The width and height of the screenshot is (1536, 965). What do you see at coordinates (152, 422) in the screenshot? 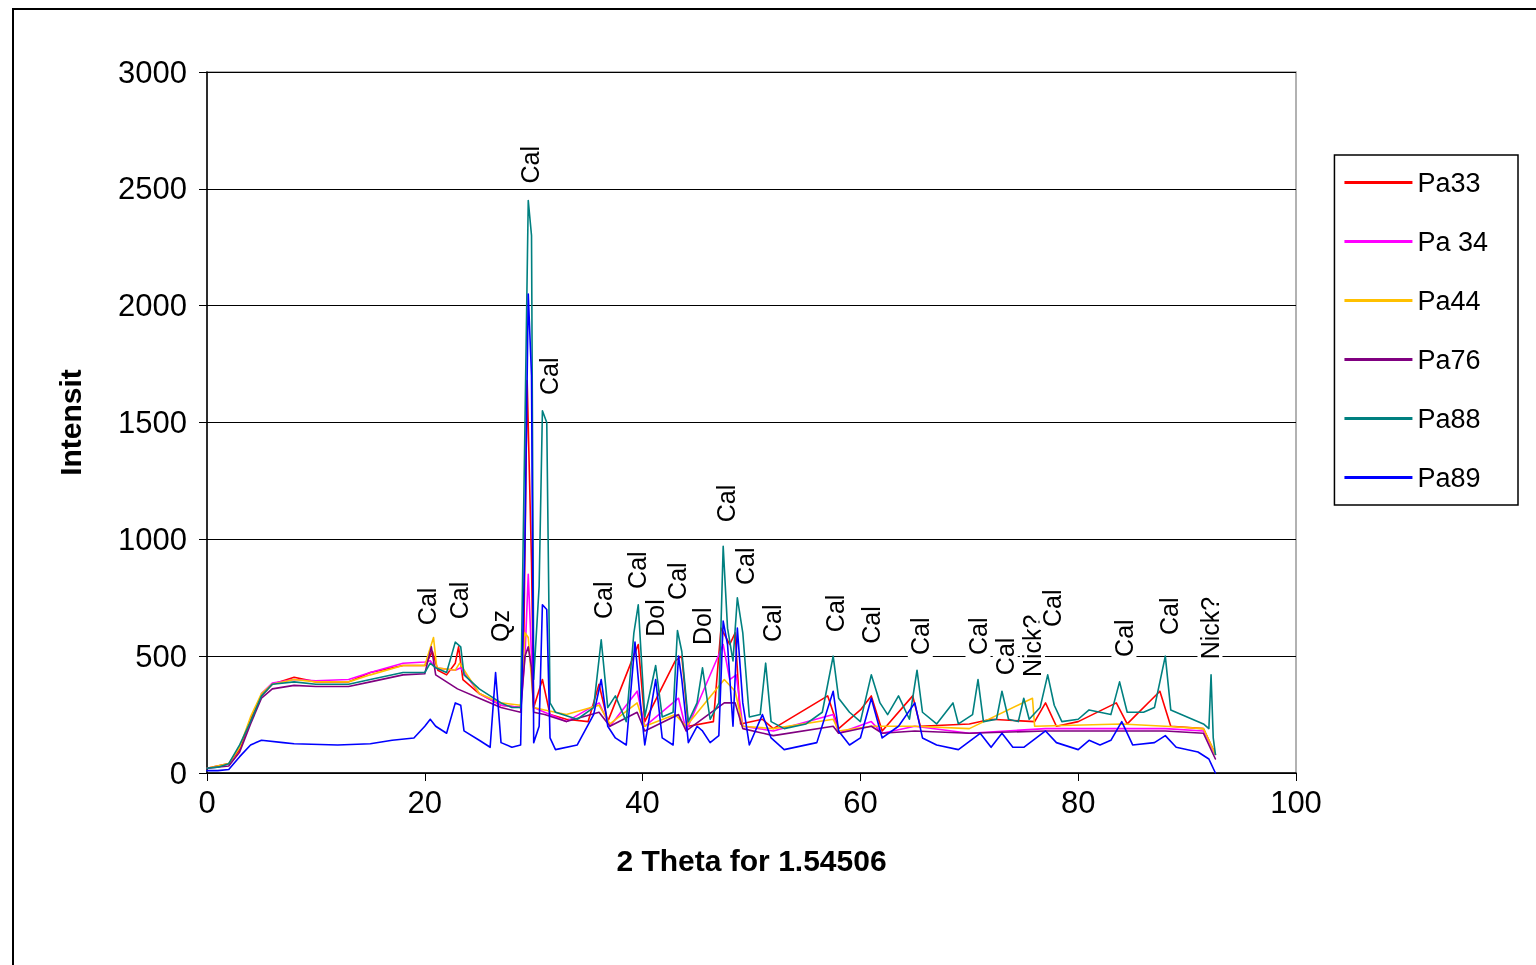
I see `y-tick-label: 1500` at bounding box center [152, 422].